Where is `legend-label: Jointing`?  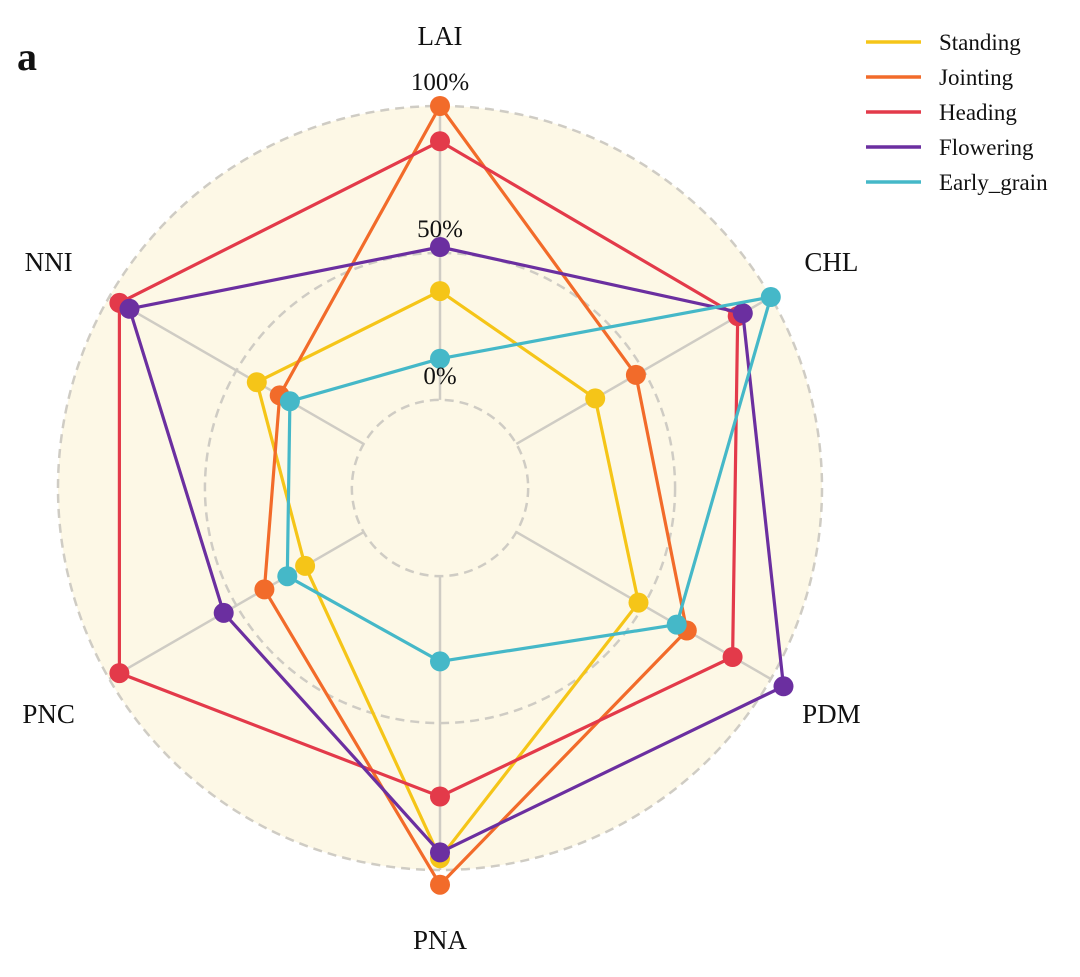 legend-label: Jointing is located at coordinates (976, 77).